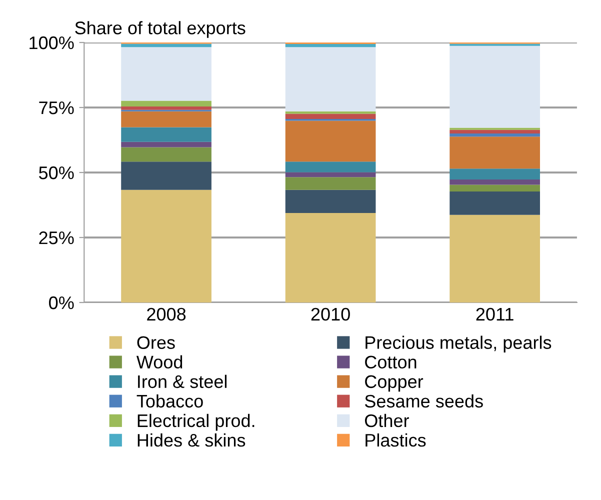 Image resolution: width=601 pixels, height=500 pixels. Describe the element at coordinates (52, 43) in the screenshot. I see `y-tick-label: 100%` at that location.